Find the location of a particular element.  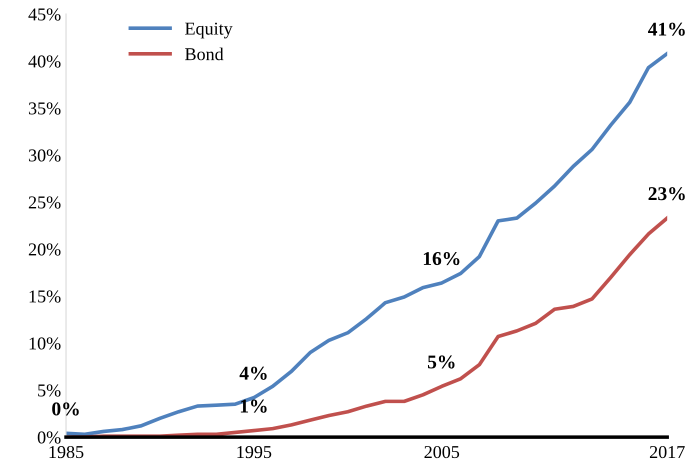

x-tick-label: 1985 is located at coordinates (67, 452).